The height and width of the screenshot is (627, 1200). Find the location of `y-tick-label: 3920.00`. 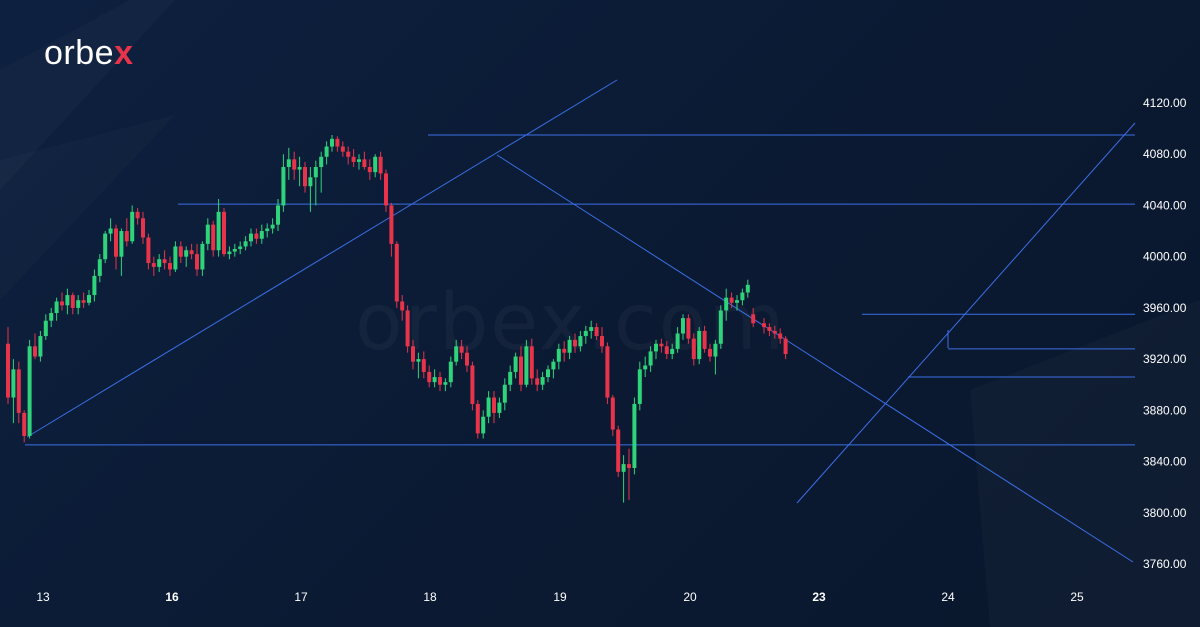

y-tick-label: 3920.00 is located at coordinates (1165, 359).